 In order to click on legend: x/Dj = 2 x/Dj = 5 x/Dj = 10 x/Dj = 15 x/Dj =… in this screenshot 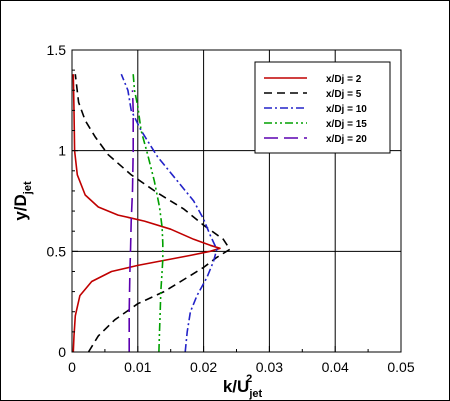, I will do `click(322, 107)`.